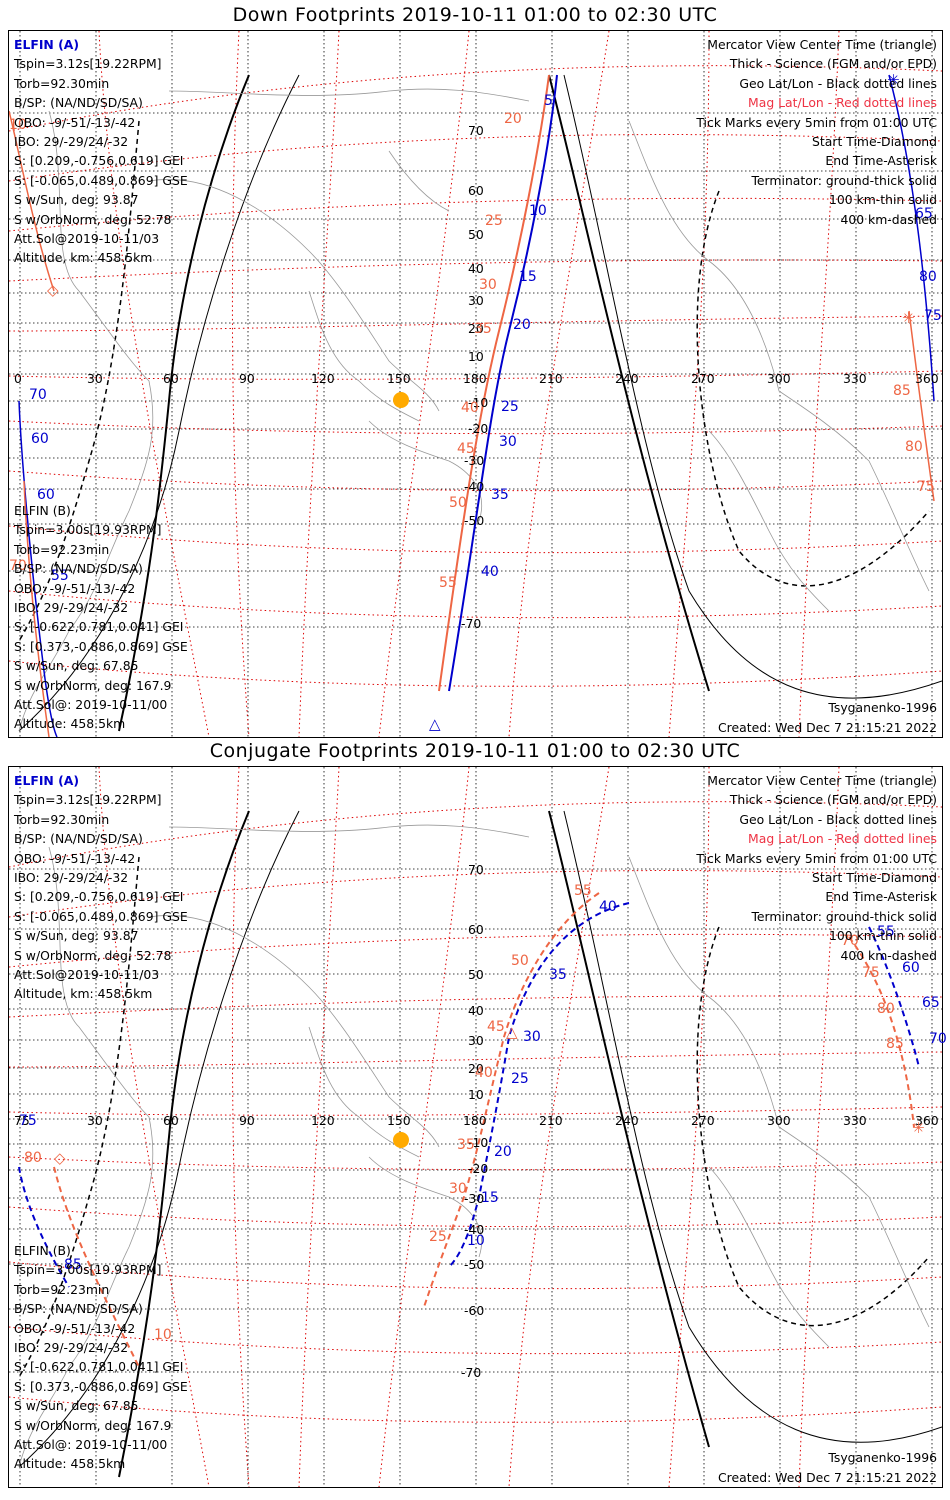 Image resolution: width=950 pixels, height=1500 pixels. What do you see at coordinates (926, 487) in the screenshot?
I see `tick-b: 75` at bounding box center [926, 487].